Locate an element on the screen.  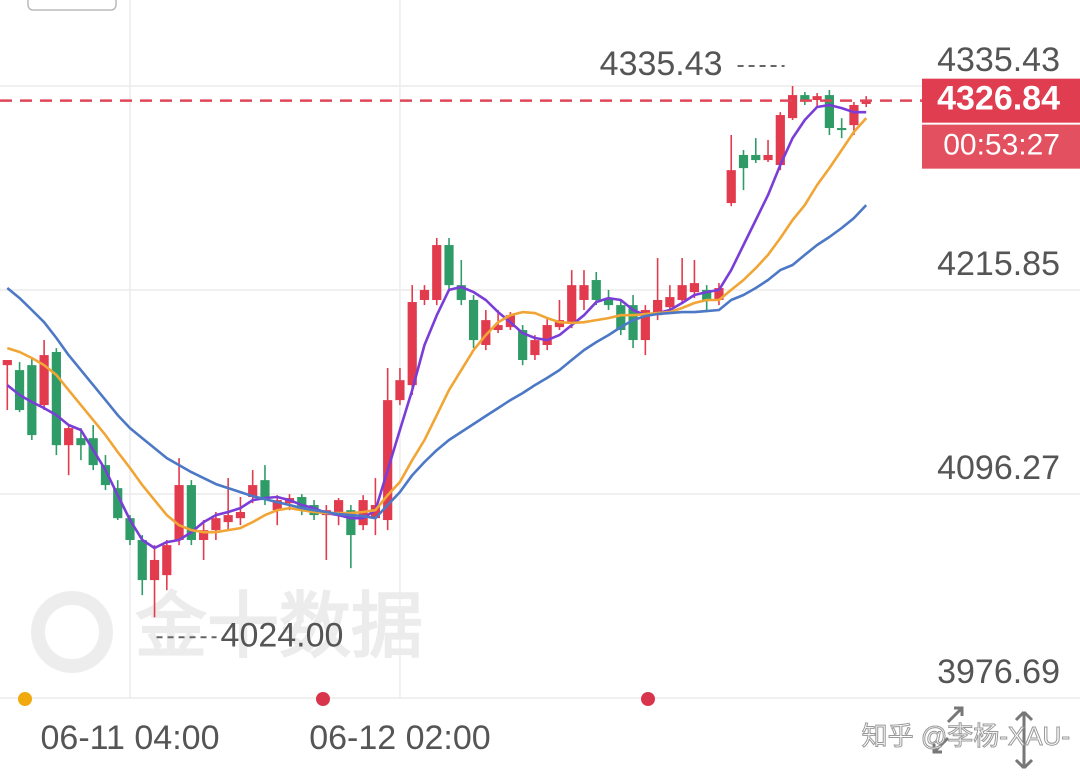
countdown: 00:53:27 is located at coordinates (1001, 145).